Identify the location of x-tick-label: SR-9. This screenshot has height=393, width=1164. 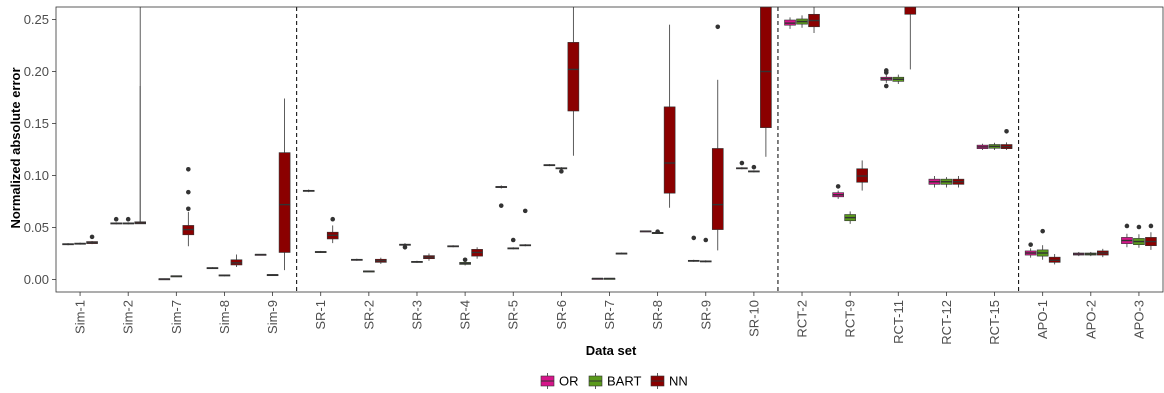
(705, 315).